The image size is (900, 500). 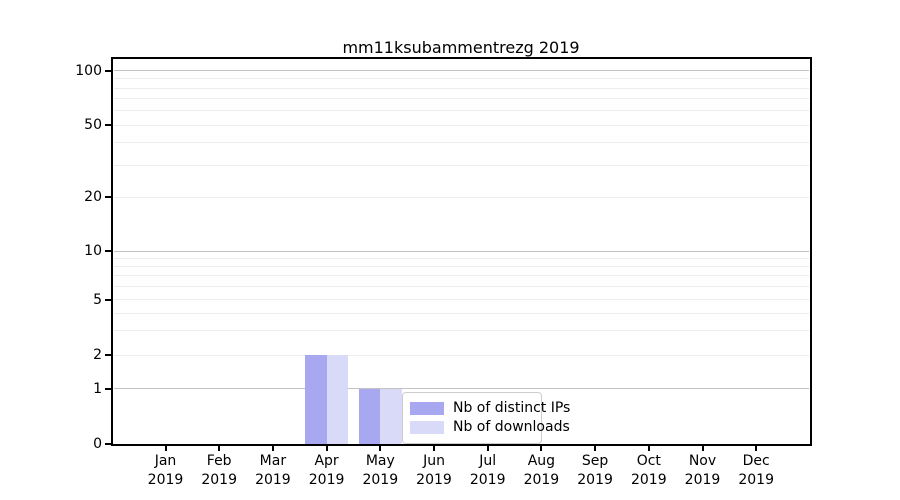 I want to click on x-tick-mark-aug, so click(x=541, y=448).